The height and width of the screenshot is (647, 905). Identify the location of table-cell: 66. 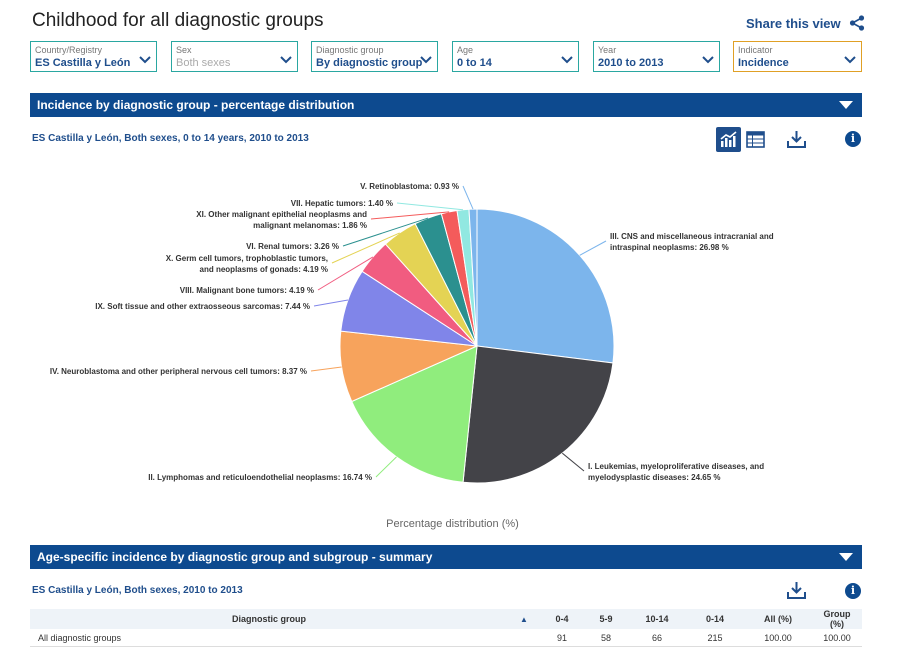
(657, 638).